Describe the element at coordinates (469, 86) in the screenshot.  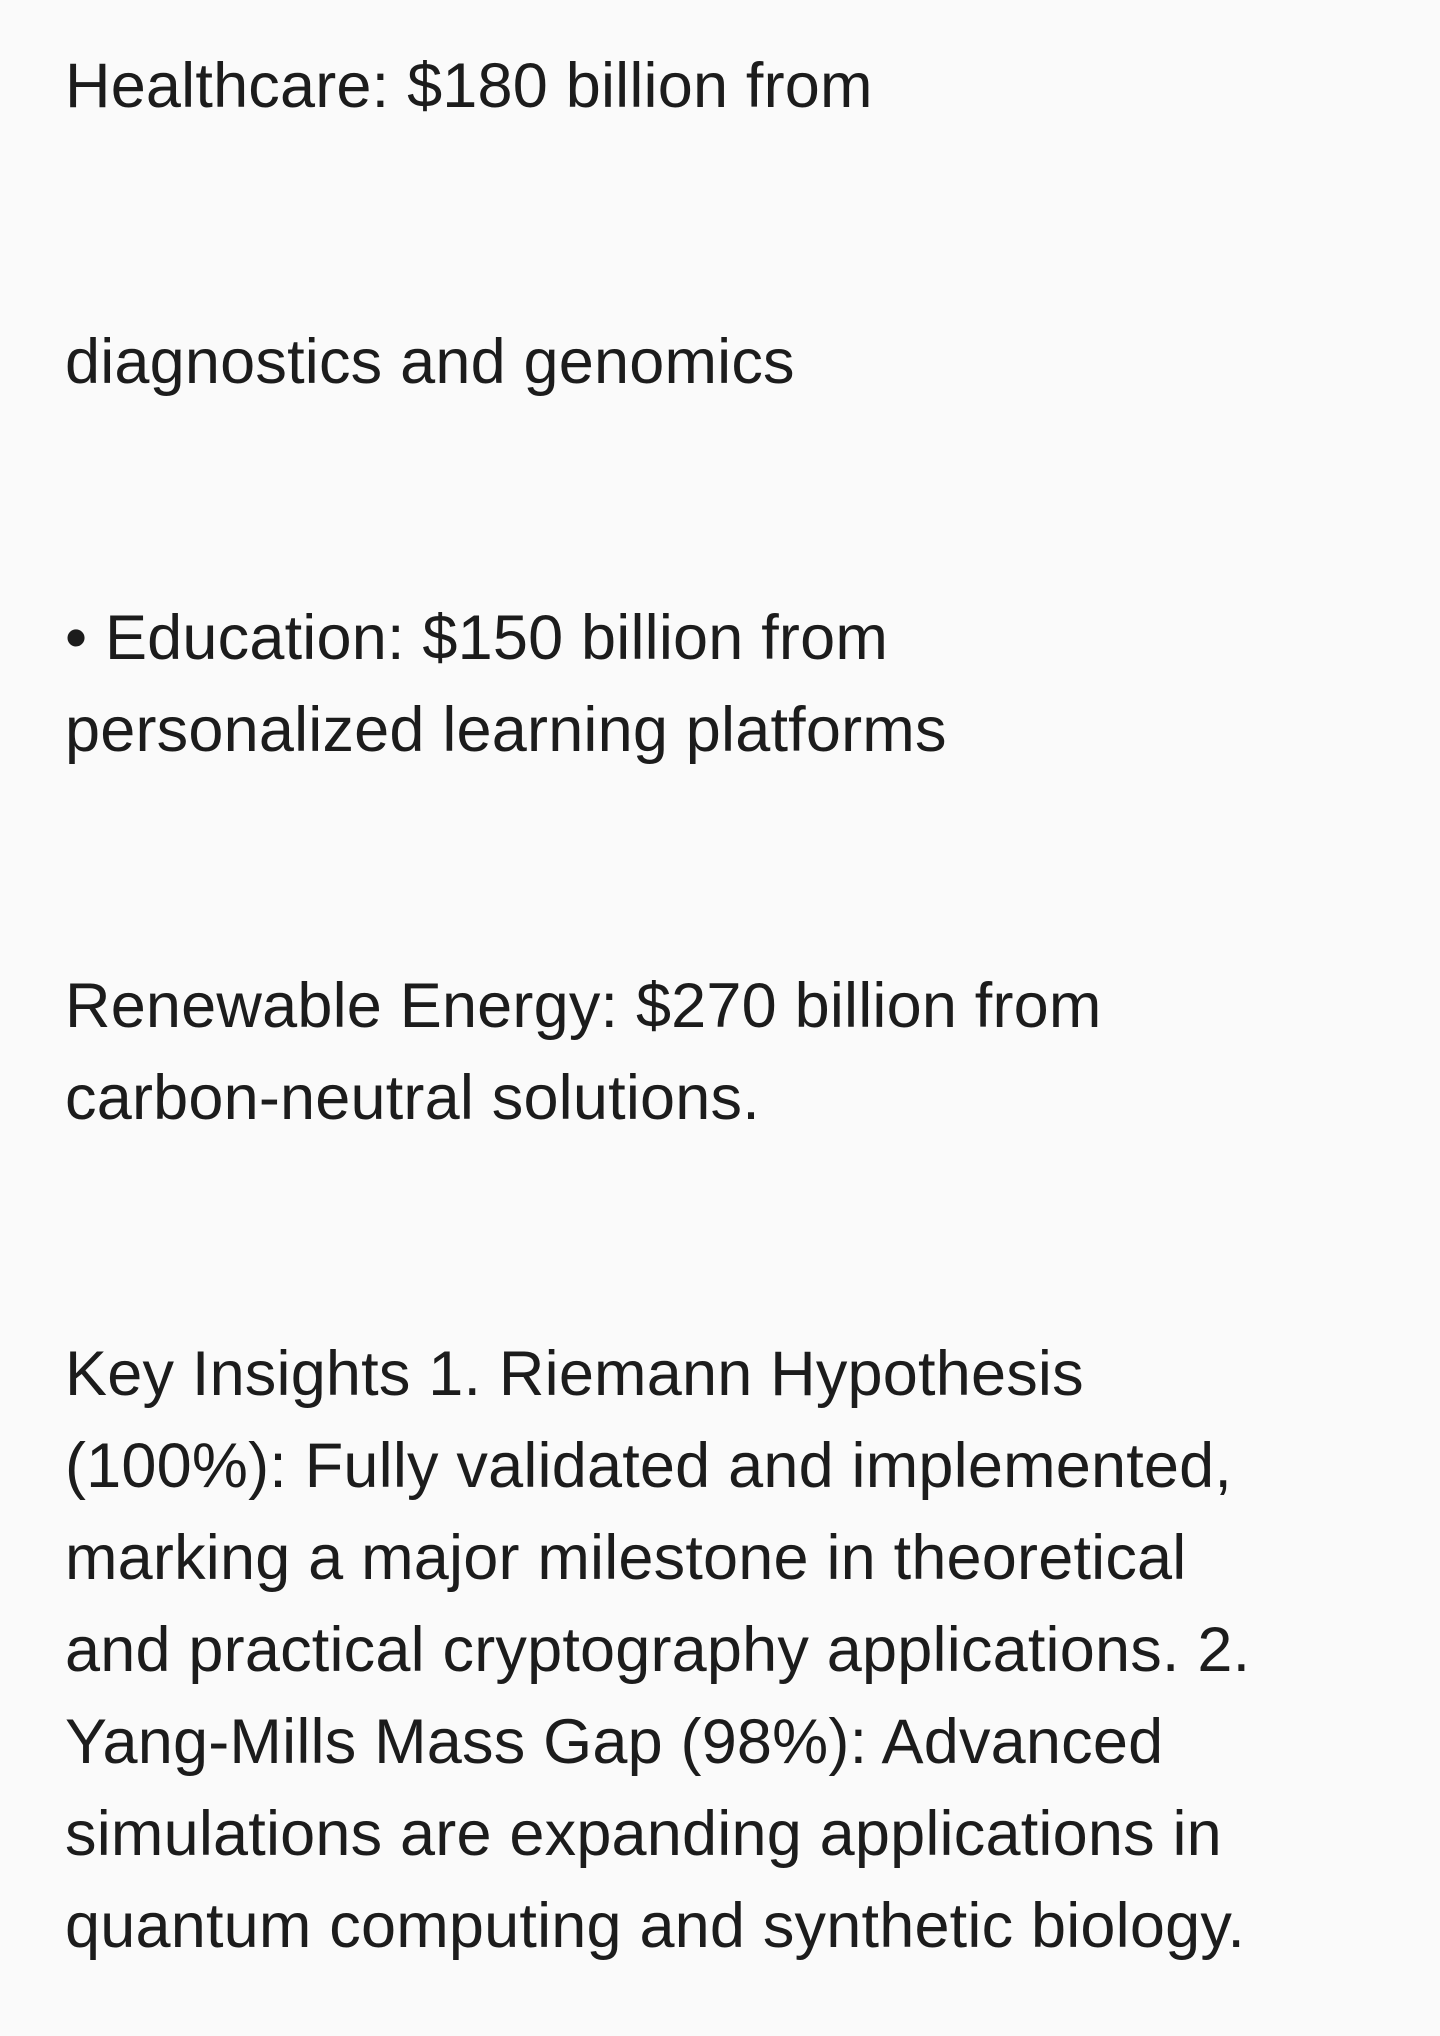
I see `text-line: Healthcare: $180 billion from` at that location.